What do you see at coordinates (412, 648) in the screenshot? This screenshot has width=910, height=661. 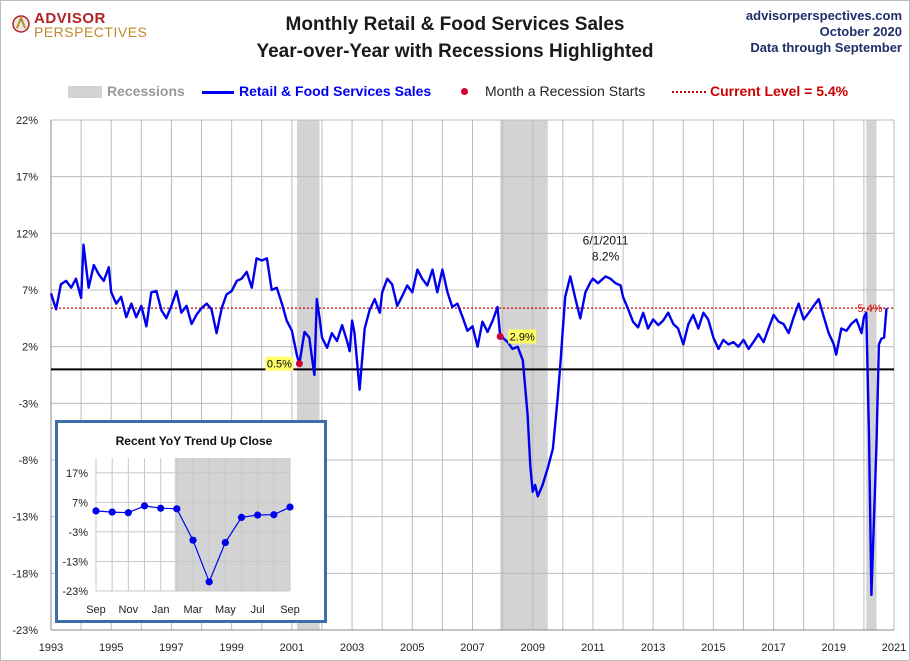 I see `x-tick-label: 2005` at bounding box center [412, 648].